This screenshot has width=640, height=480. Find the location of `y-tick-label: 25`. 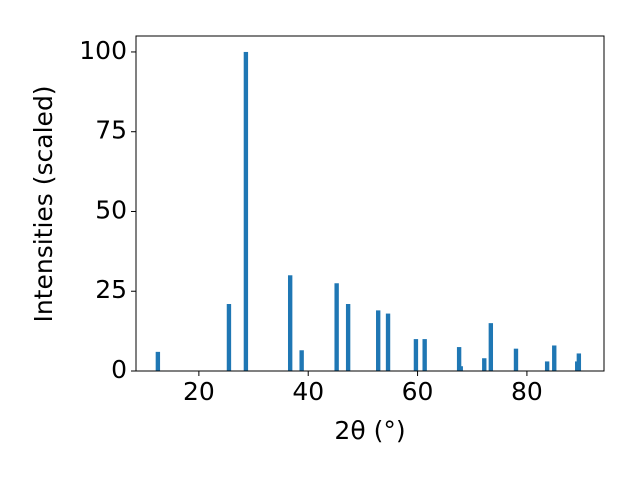

y-tick-label: 25 is located at coordinates (111, 289).